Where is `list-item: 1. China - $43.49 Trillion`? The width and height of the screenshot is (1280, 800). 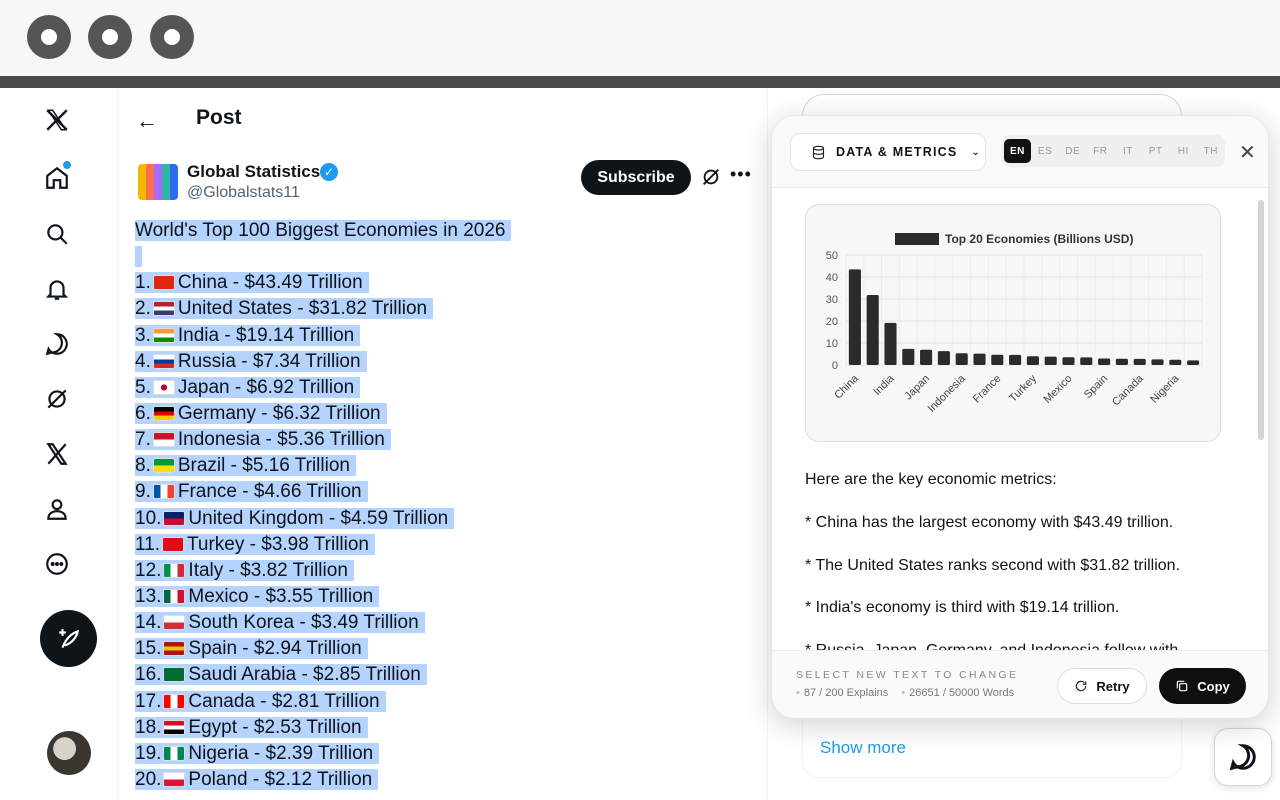
list-item: 1. China - $43.49 Trillion is located at coordinates (395, 283).